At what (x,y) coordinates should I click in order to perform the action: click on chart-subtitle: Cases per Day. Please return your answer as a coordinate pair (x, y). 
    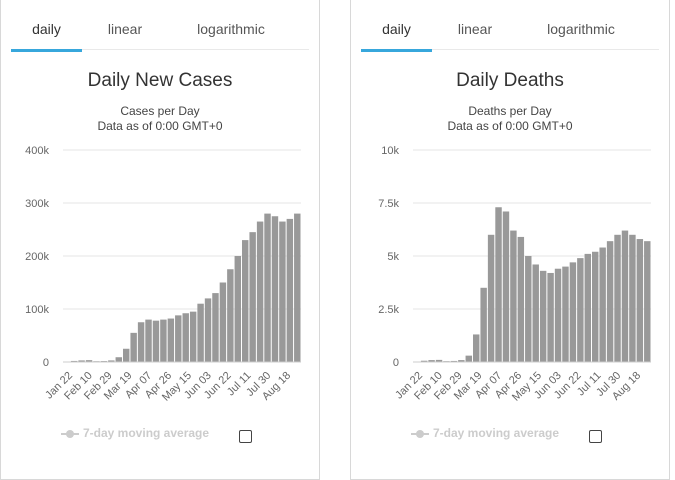
    Looking at the image, I should click on (160, 111).